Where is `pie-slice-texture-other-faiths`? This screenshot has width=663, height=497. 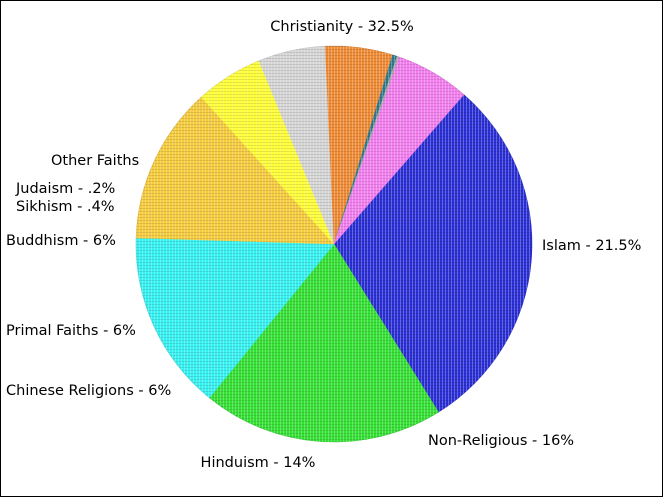 pie-slice-texture-other-faiths is located at coordinates (399, 151).